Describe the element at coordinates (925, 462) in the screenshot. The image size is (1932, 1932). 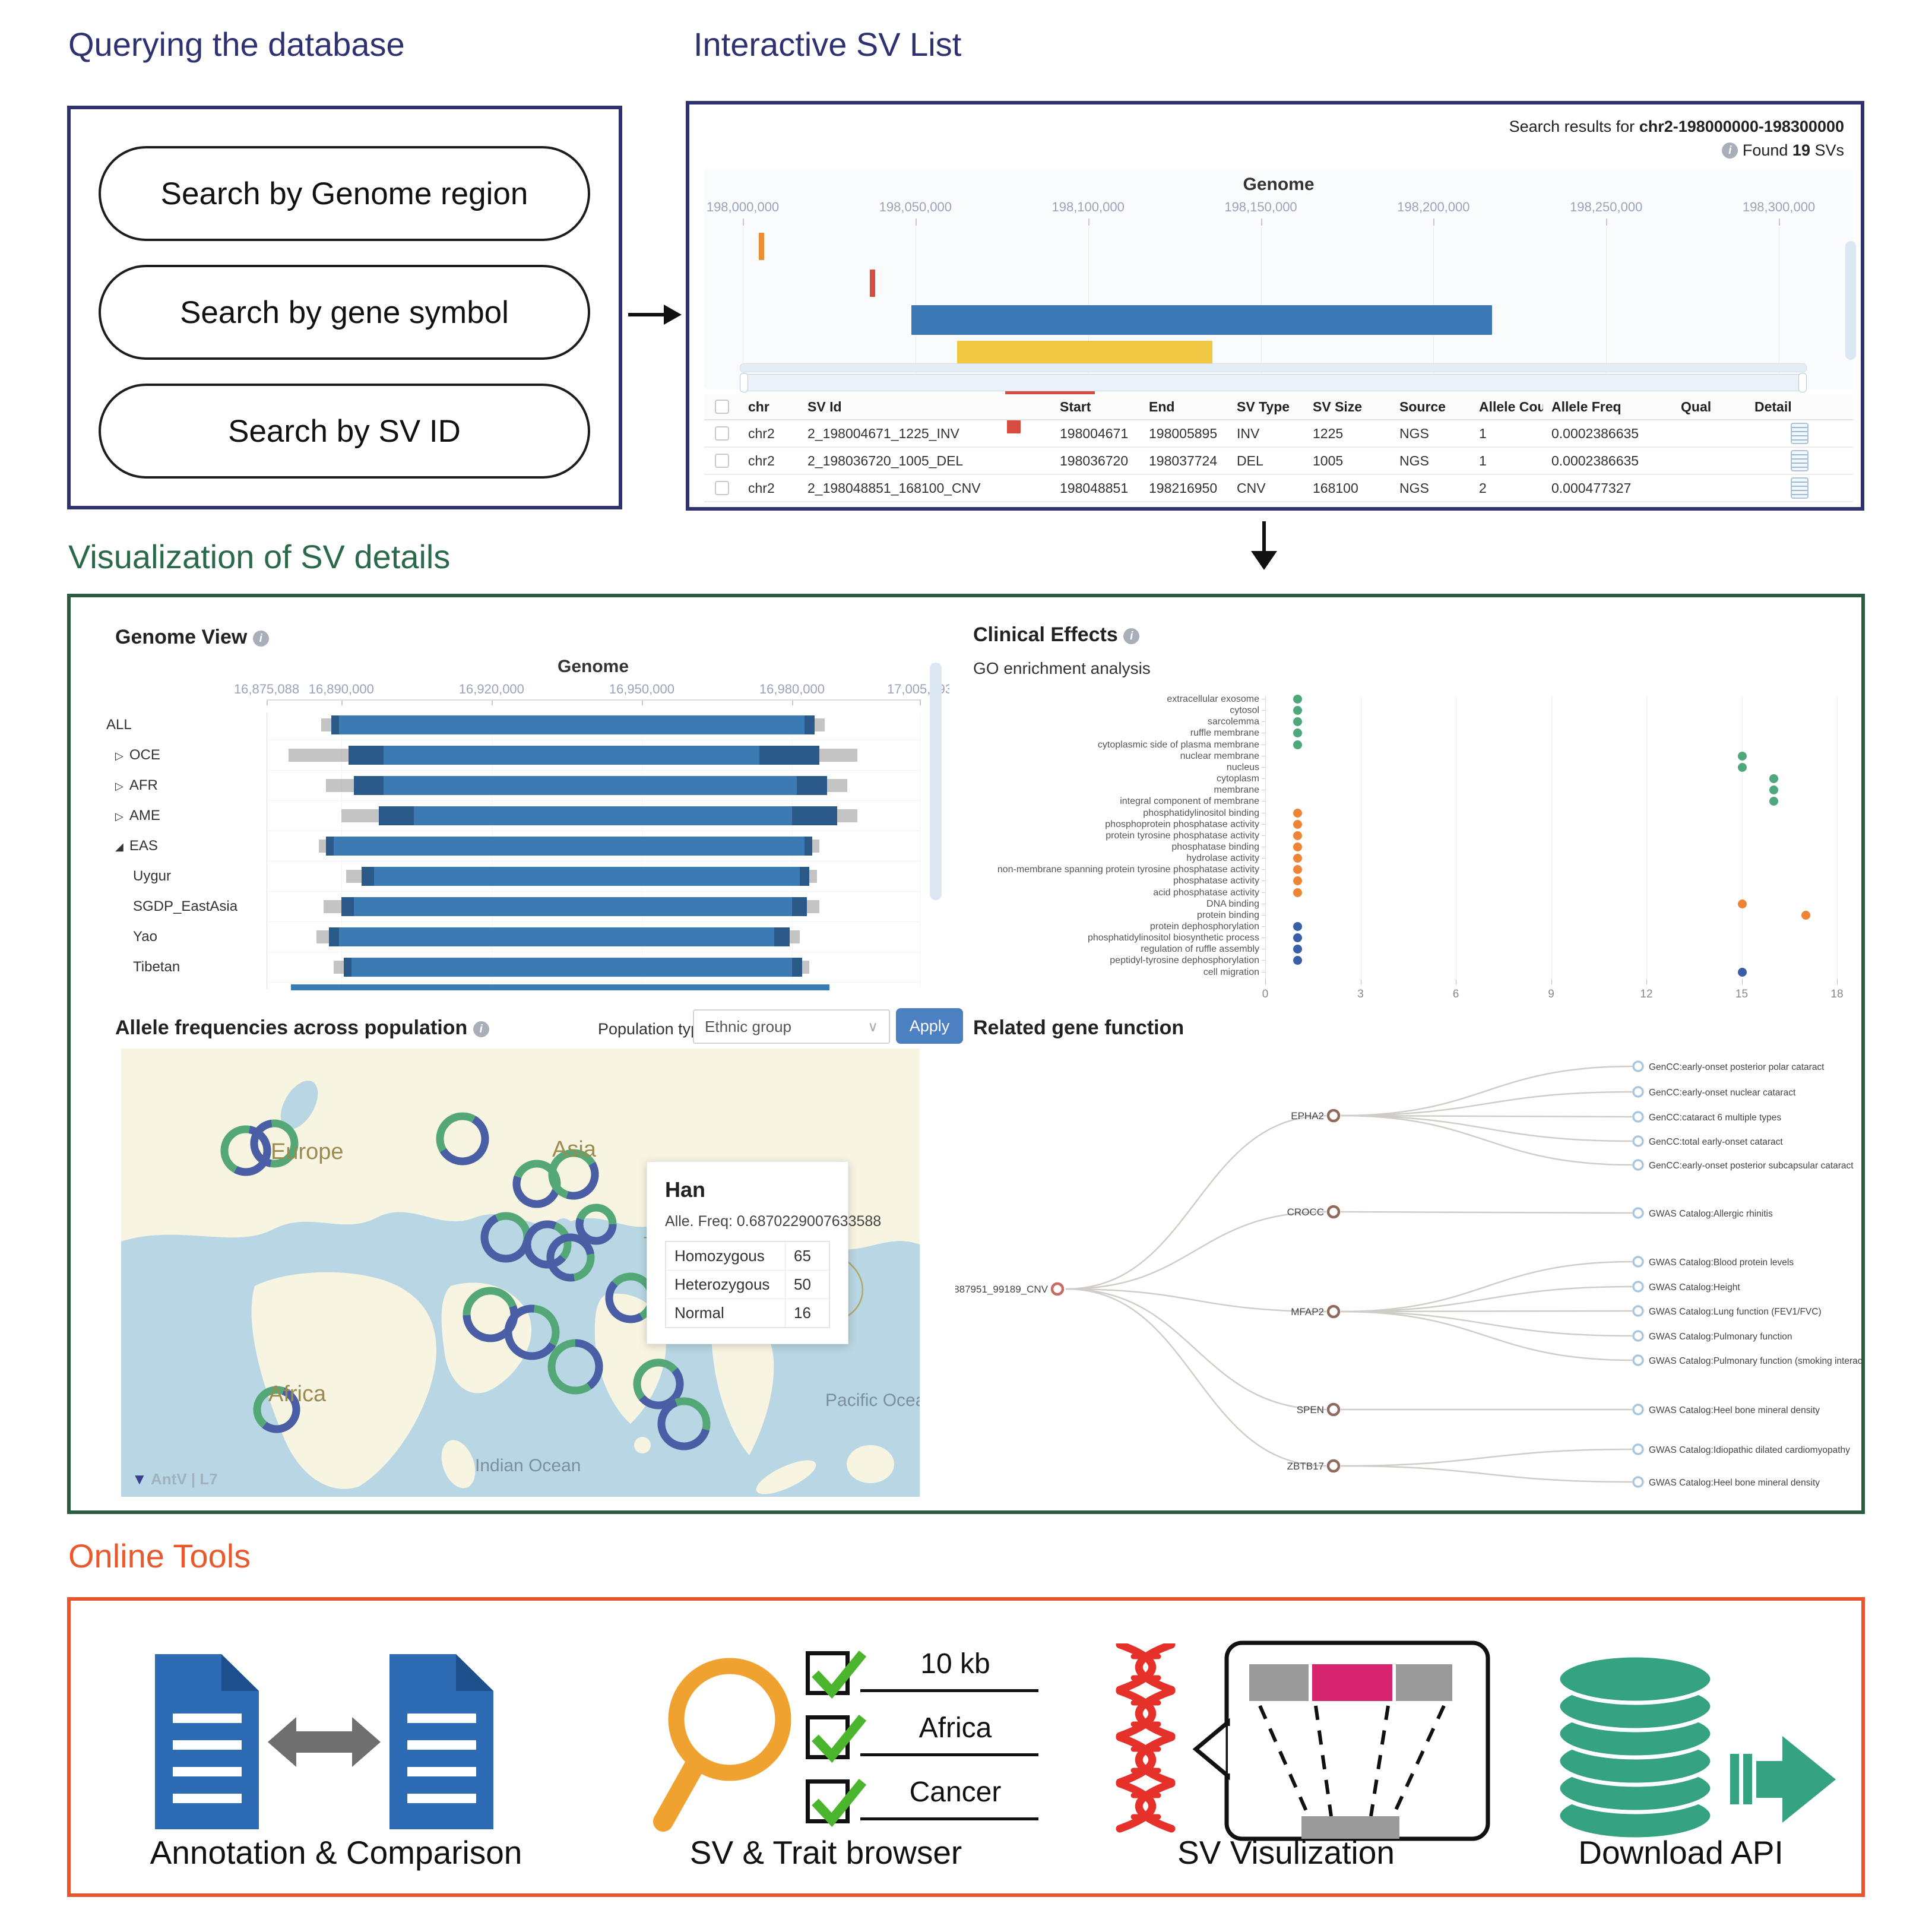
I see `table-cell: 2_198036720_1005_DEL` at that location.